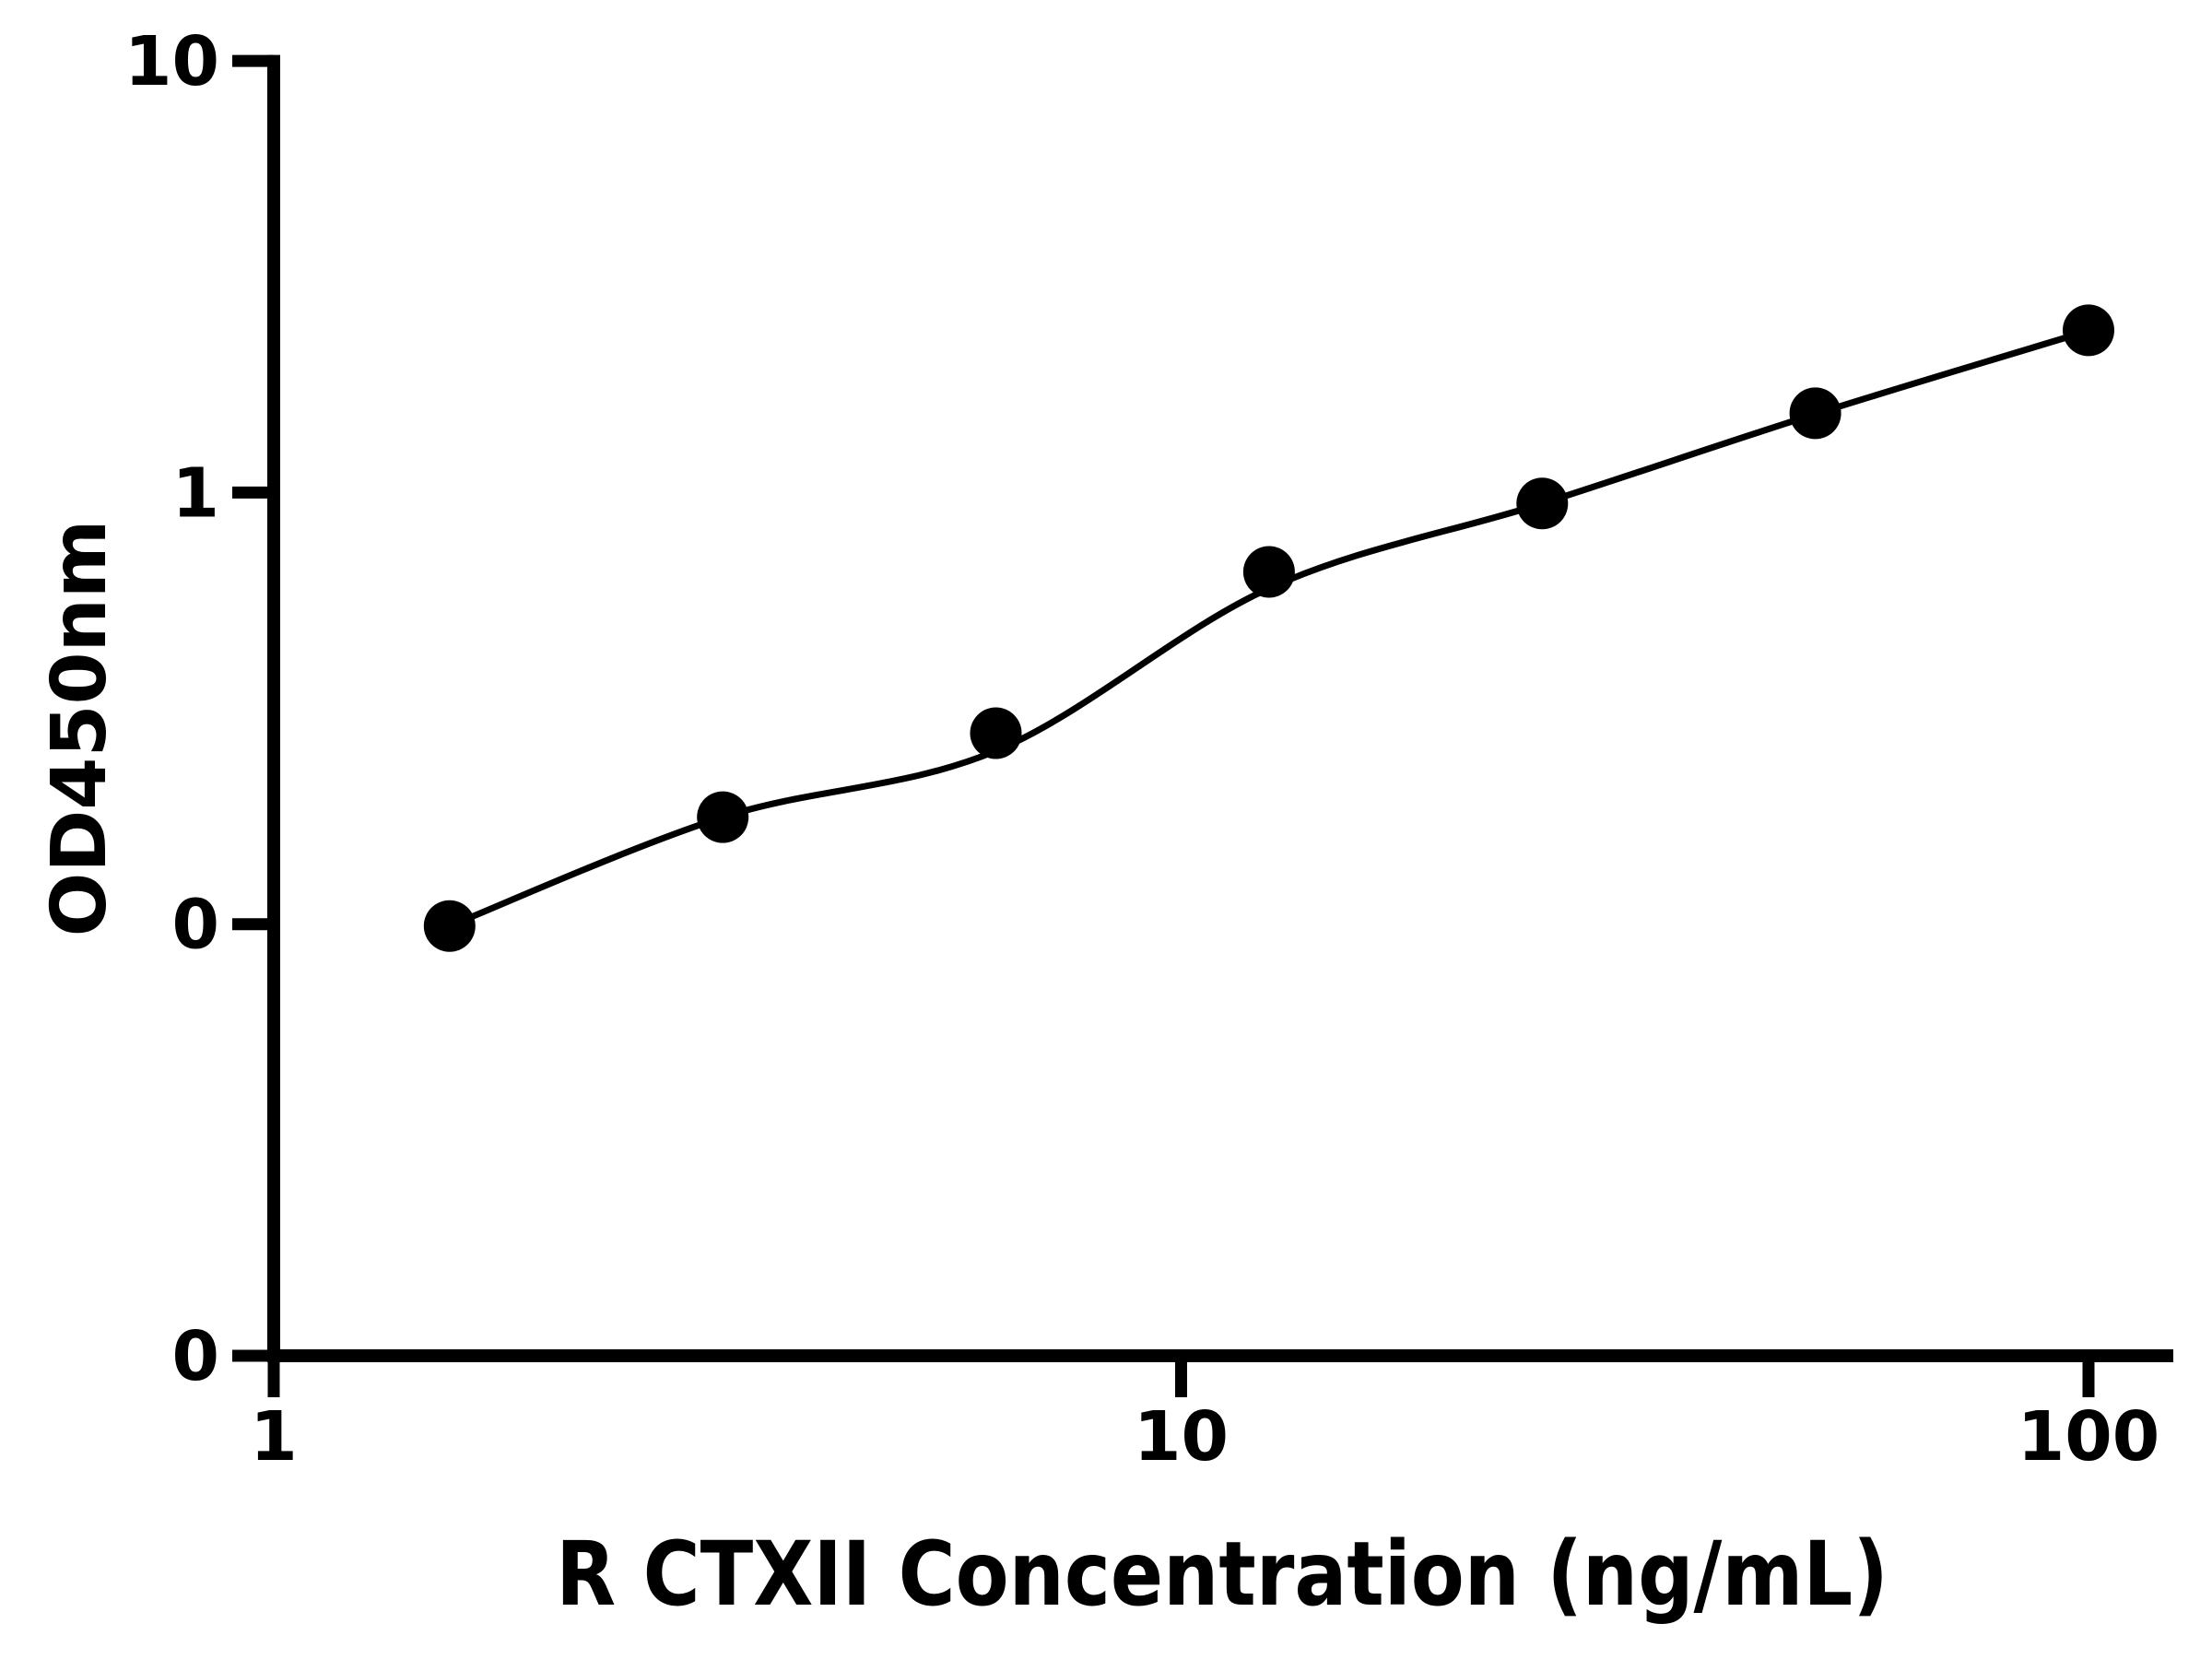 Image resolution: width=2212 pixels, height=1659 pixels. Describe the element at coordinates (2088, 1437) in the screenshot. I see `x-tick-label-100: 100` at that location.